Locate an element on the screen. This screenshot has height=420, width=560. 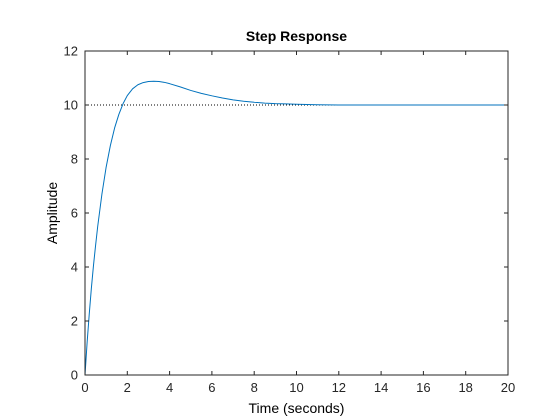
x-tick-label: 18 is located at coordinates (465, 387).